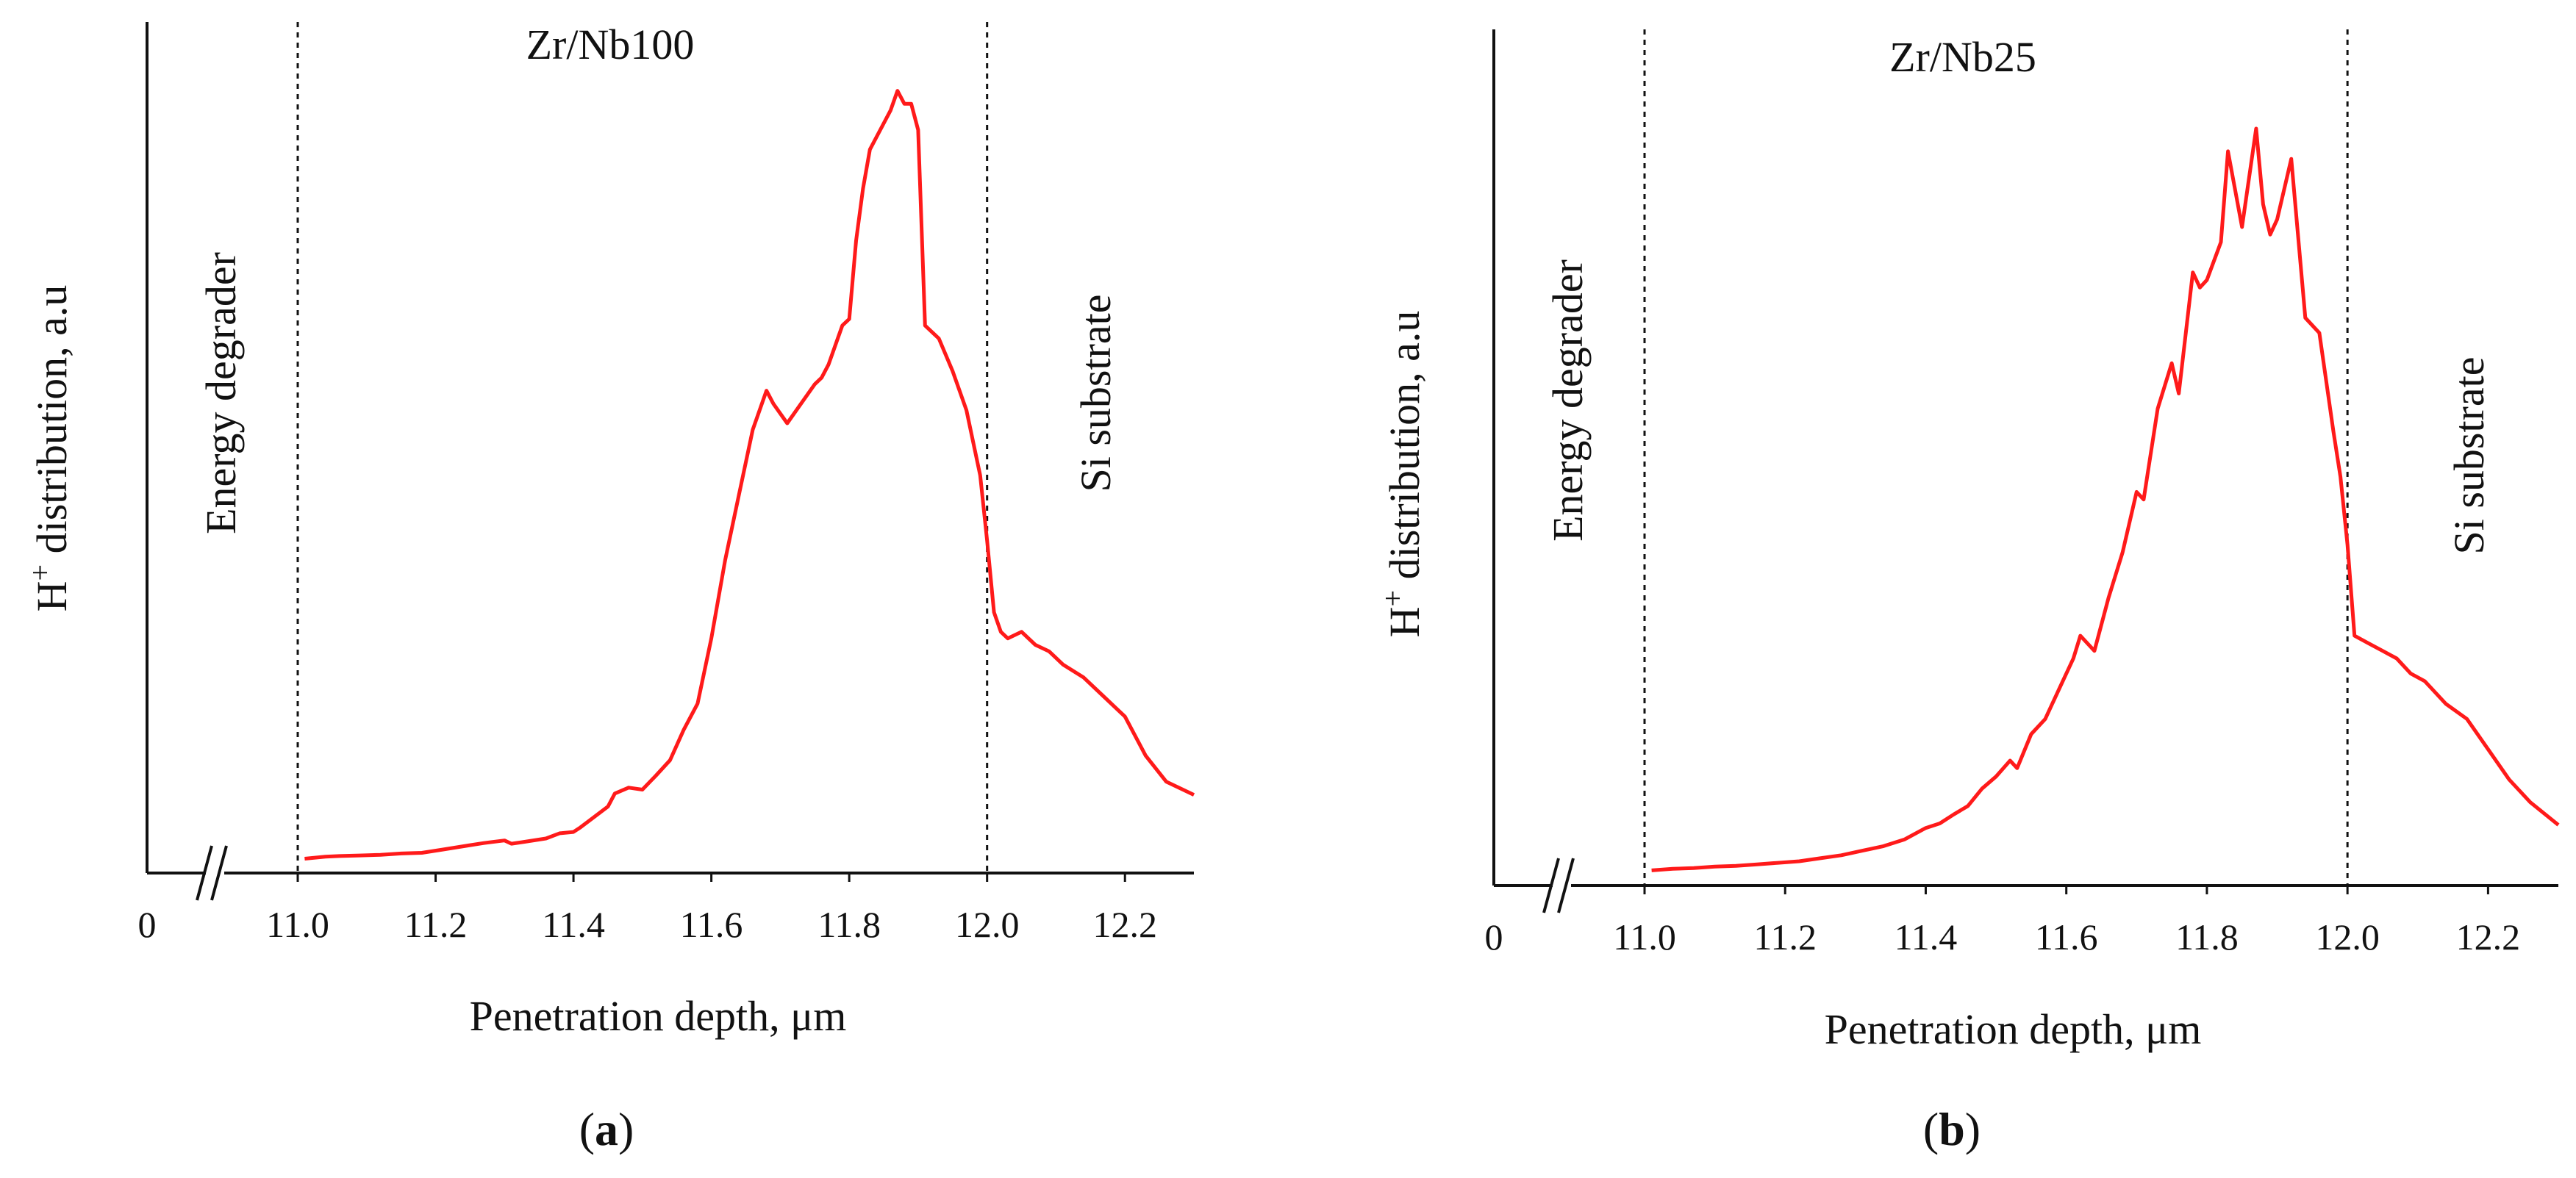  What do you see at coordinates (1962, 57) in the screenshot?
I see `panel-title: Zr/Nb25` at bounding box center [1962, 57].